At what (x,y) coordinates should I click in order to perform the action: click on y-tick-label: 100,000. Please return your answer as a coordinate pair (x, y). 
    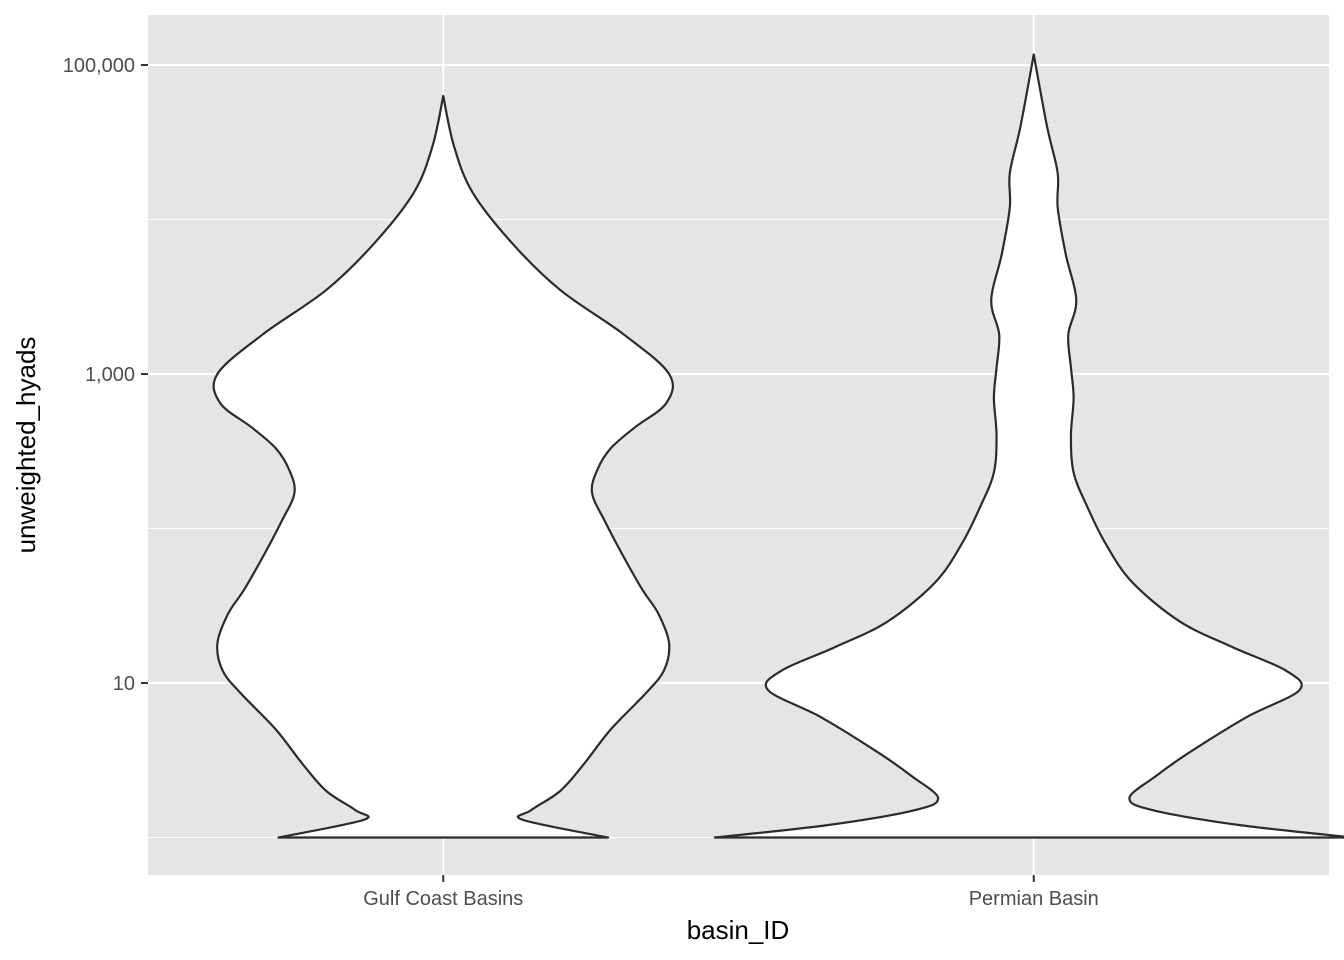
    Looking at the image, I should click on (99, 66).